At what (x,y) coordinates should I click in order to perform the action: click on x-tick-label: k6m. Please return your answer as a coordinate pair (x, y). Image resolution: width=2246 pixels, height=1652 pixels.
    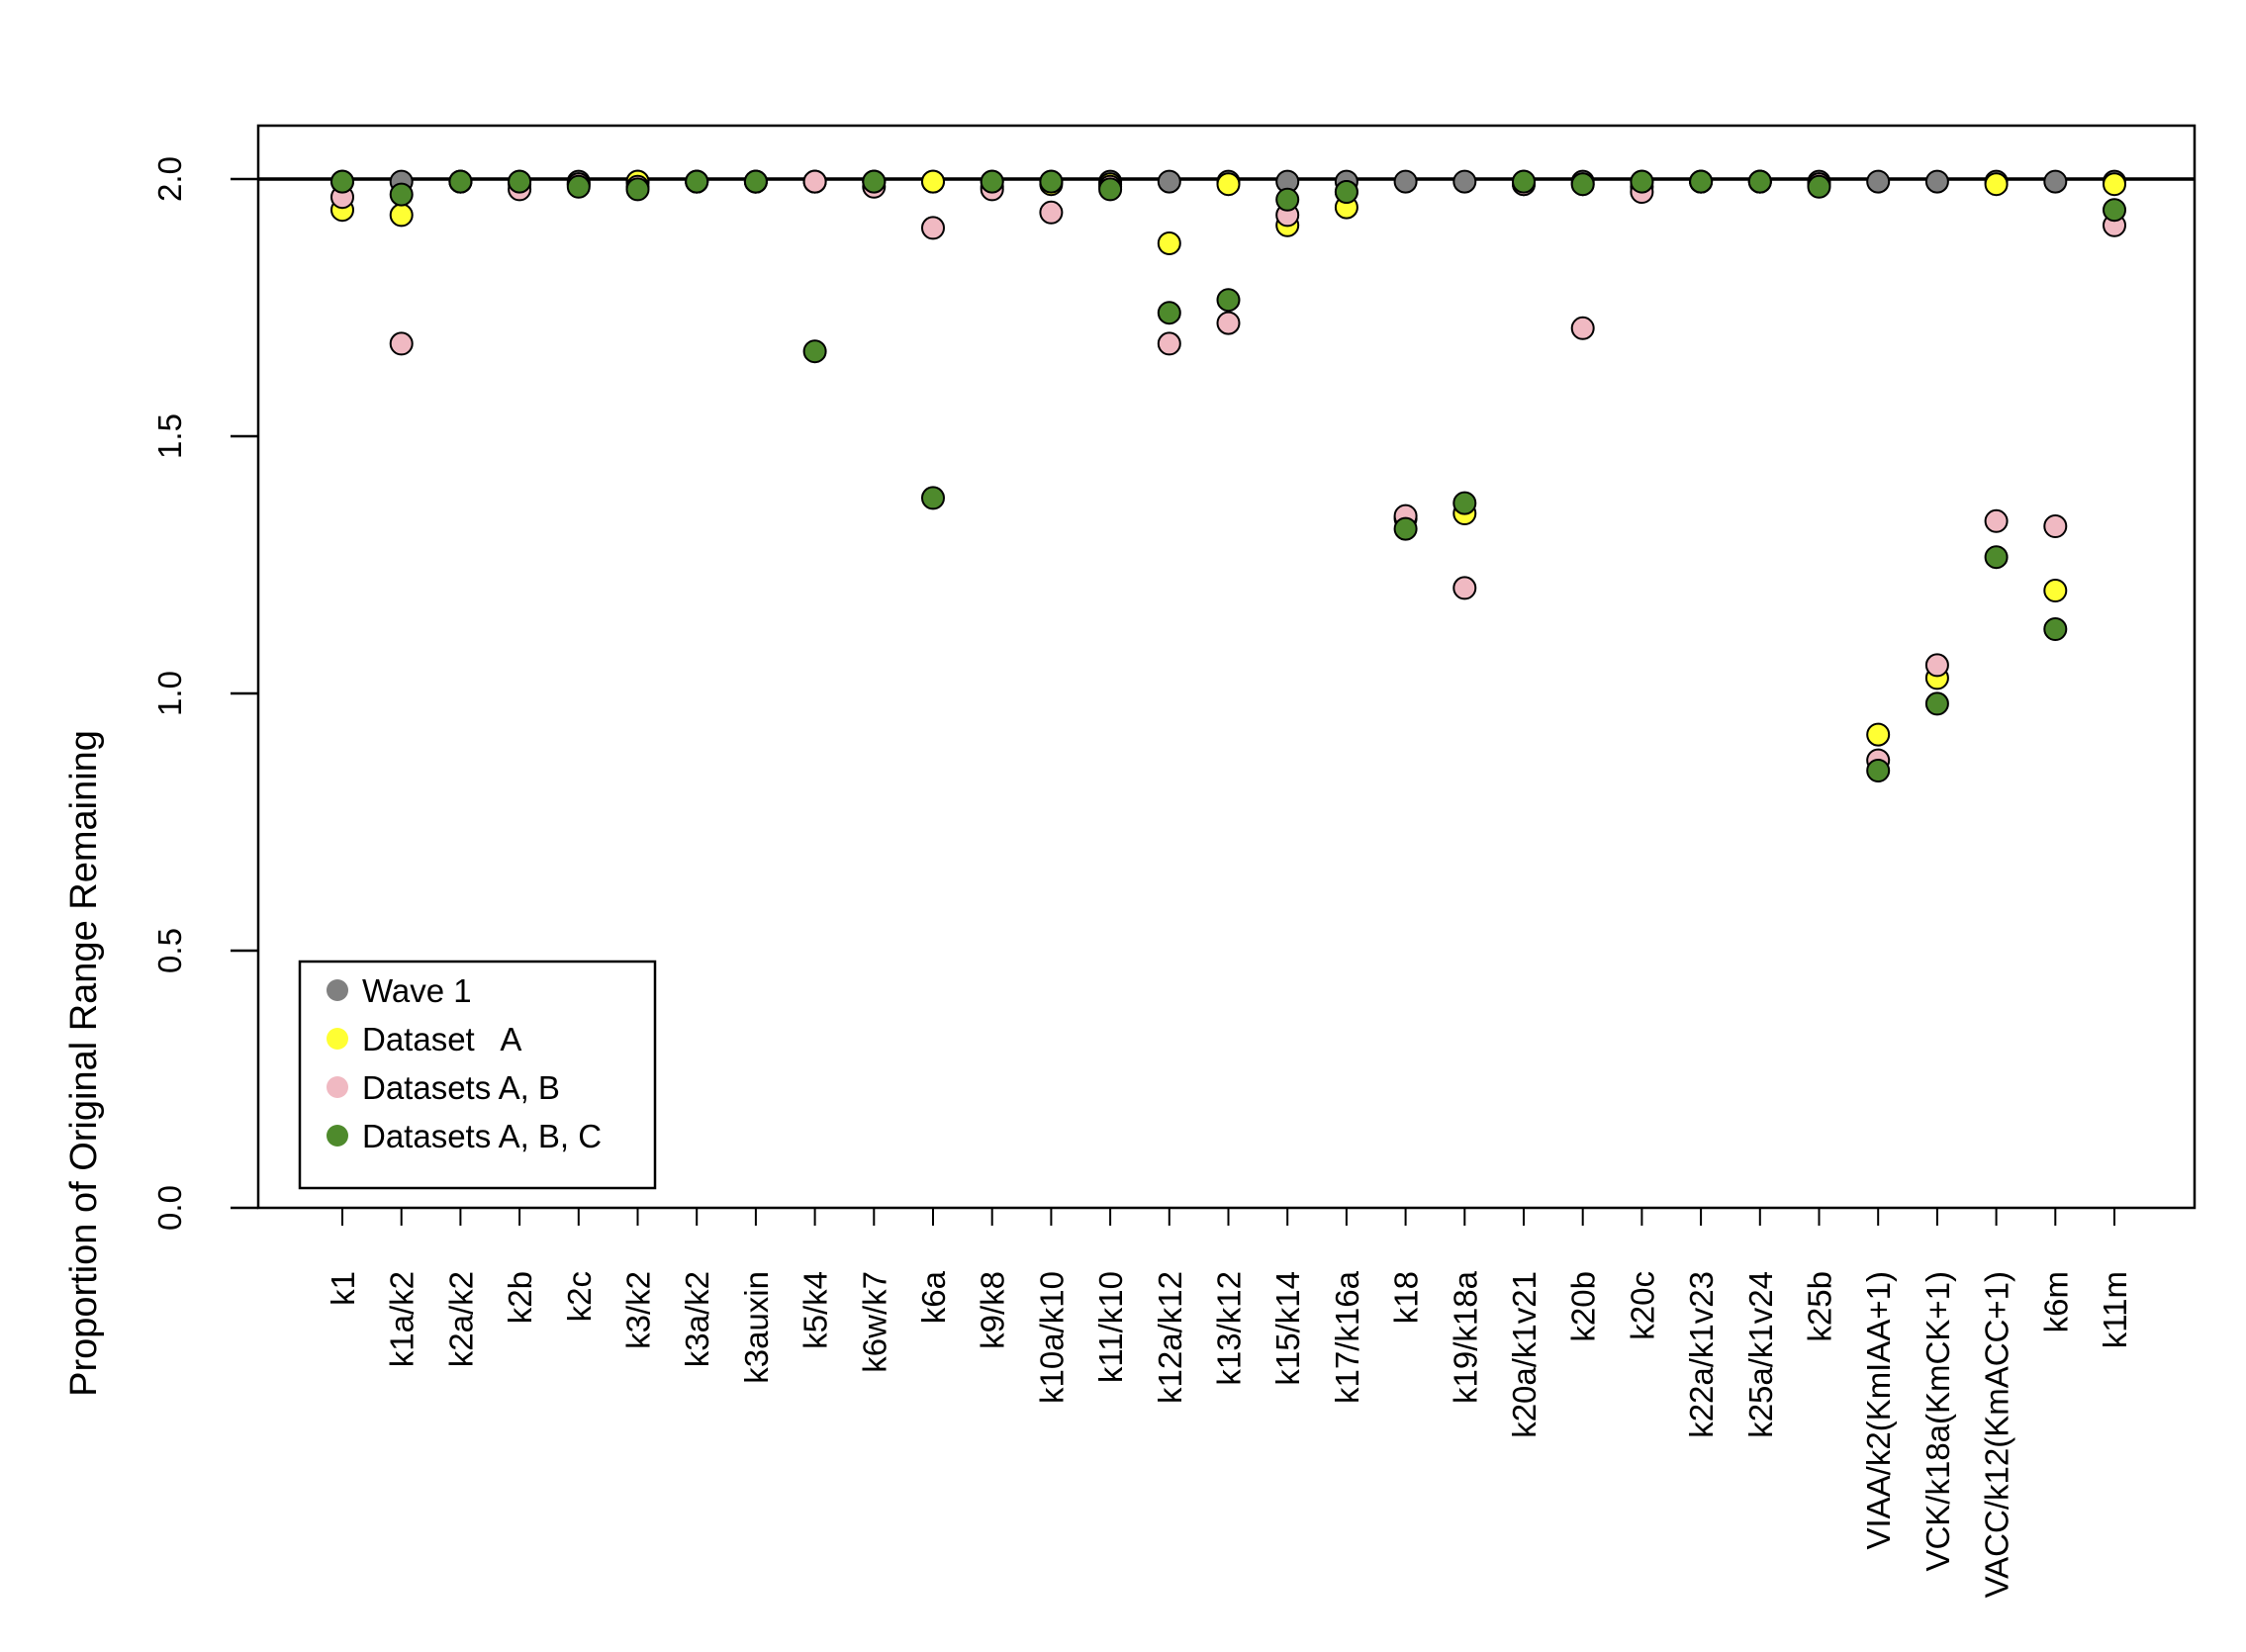
    Looking at the image, I should click on (2055, 1302).